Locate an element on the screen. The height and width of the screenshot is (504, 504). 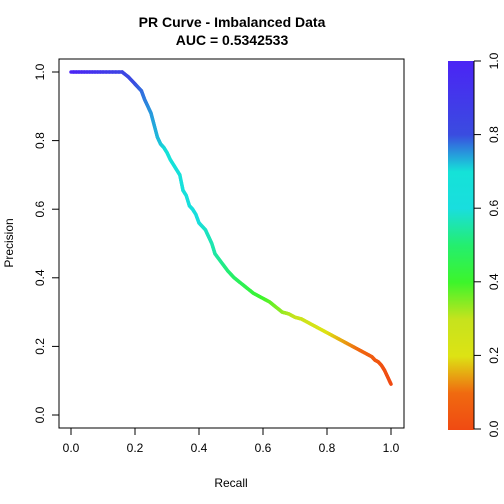
key-tick-label: 0.8 is located at coordinates (494, 134).